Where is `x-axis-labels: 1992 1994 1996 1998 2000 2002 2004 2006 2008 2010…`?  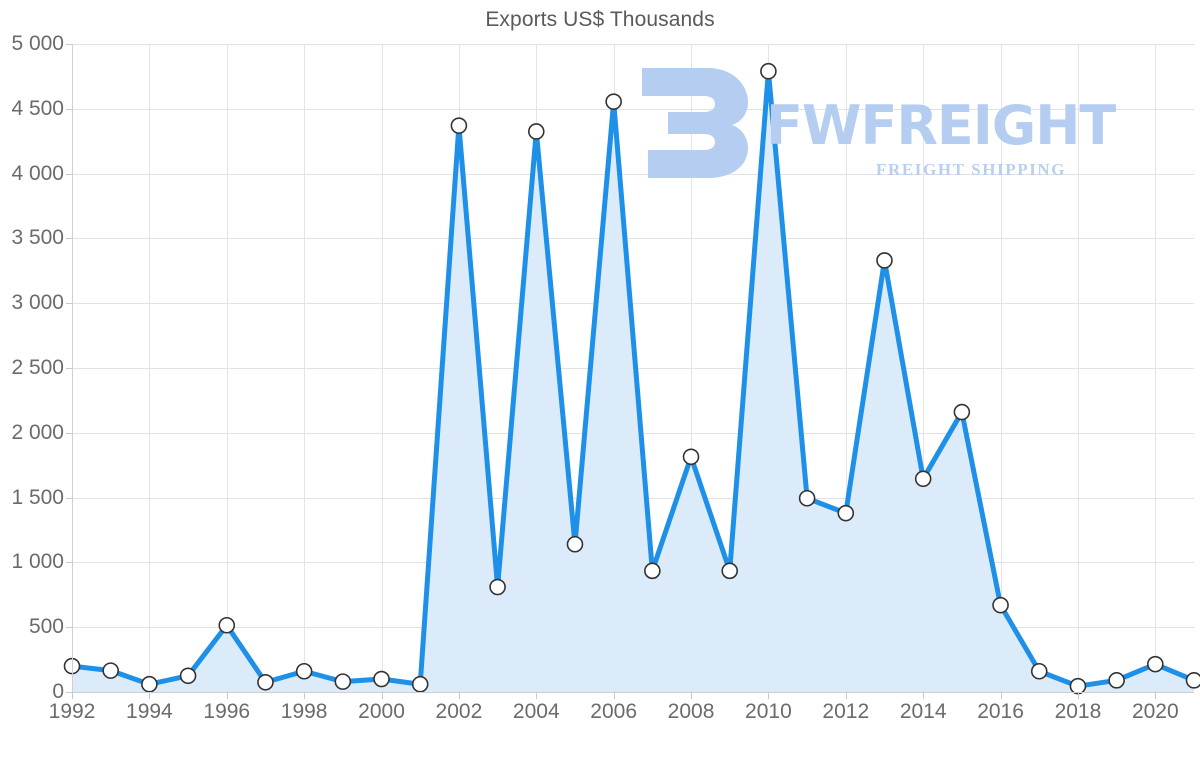
x-axis-labels: 1992 1994 1996 1998 2000 2002 2004 2006 2008 2010… is located at coordinates (621, 720).